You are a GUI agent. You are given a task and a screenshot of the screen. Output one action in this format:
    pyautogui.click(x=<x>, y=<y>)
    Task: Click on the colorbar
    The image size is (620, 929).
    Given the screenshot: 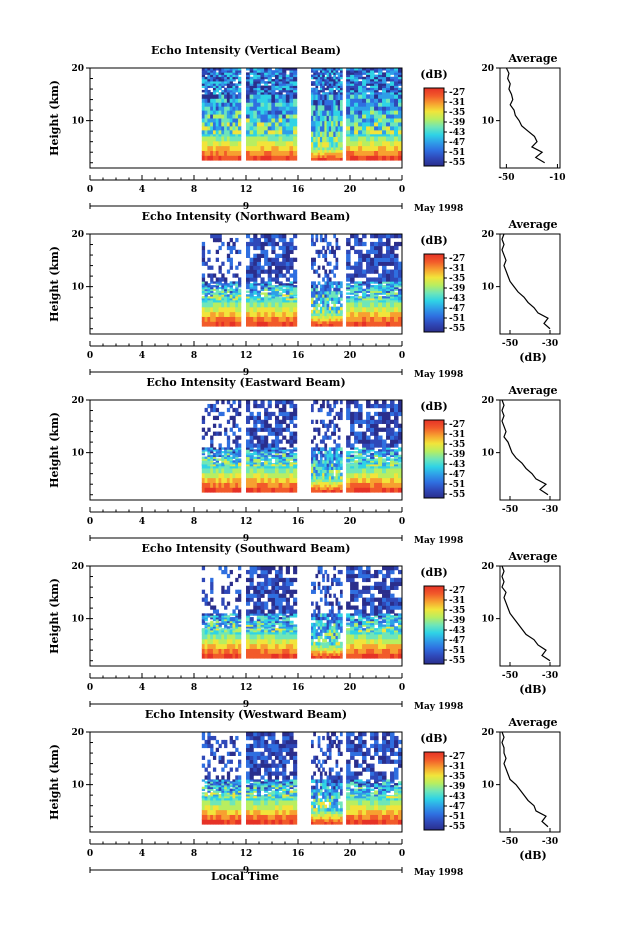 What is the action you would take?
    pyautogui.click(x=434, y=459)
    